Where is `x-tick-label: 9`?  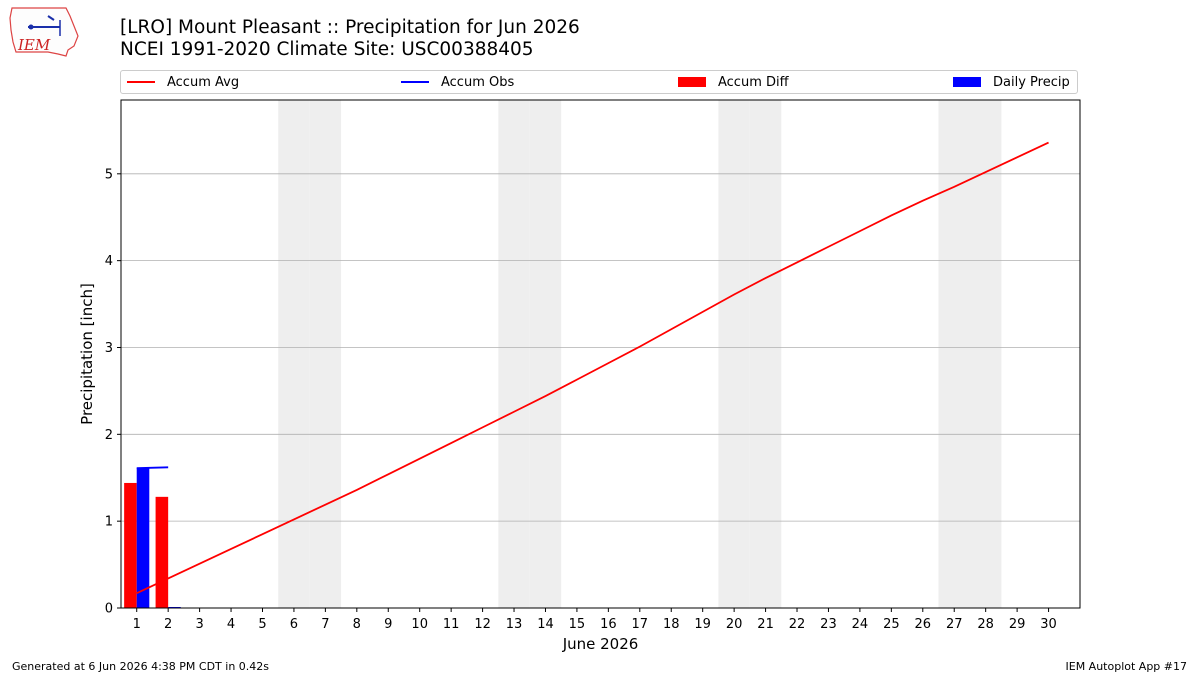
x-tick-label: 9 is located at coordinates (388, 624).